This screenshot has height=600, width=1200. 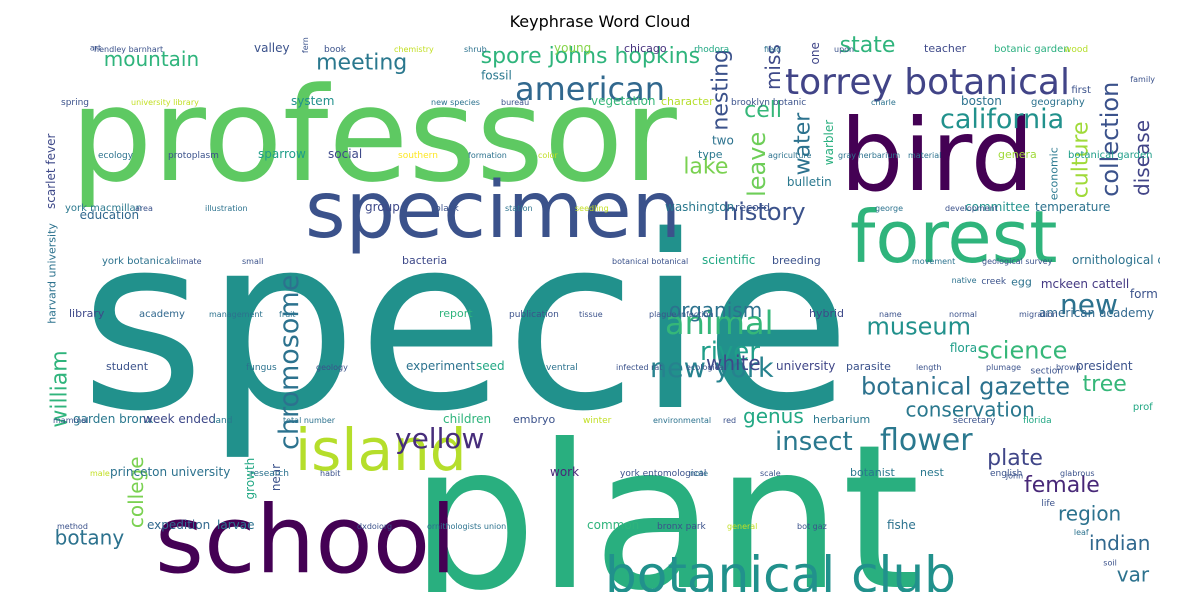 What do you see at coordinates (953, 237) in the screenshot?
I see `word-forest: forest` at bounding box center [953, 237].